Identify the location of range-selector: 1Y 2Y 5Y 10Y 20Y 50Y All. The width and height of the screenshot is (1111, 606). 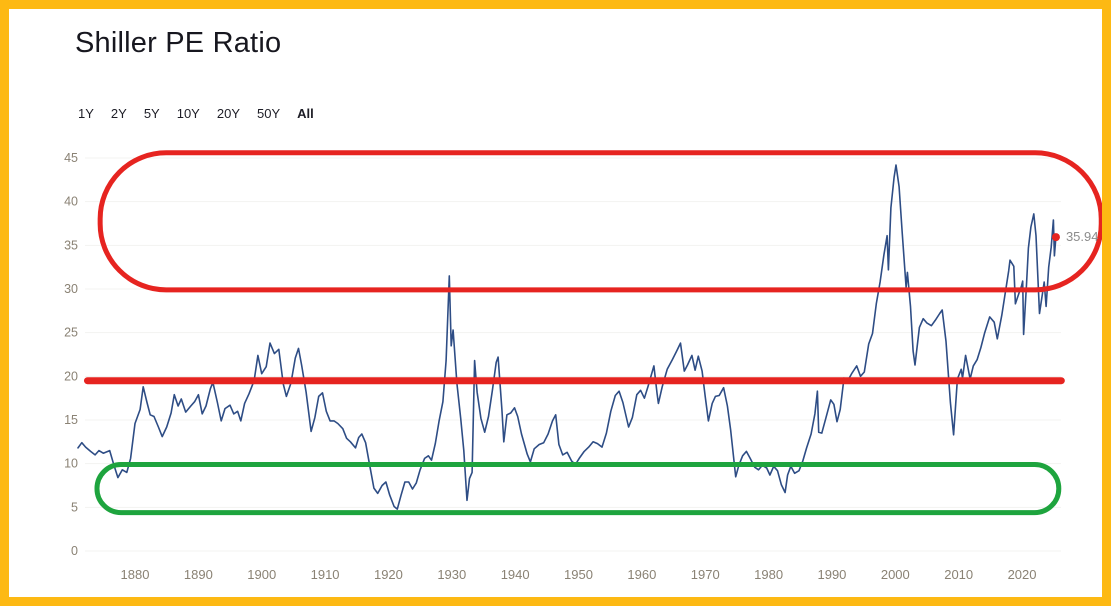
(196, 113).